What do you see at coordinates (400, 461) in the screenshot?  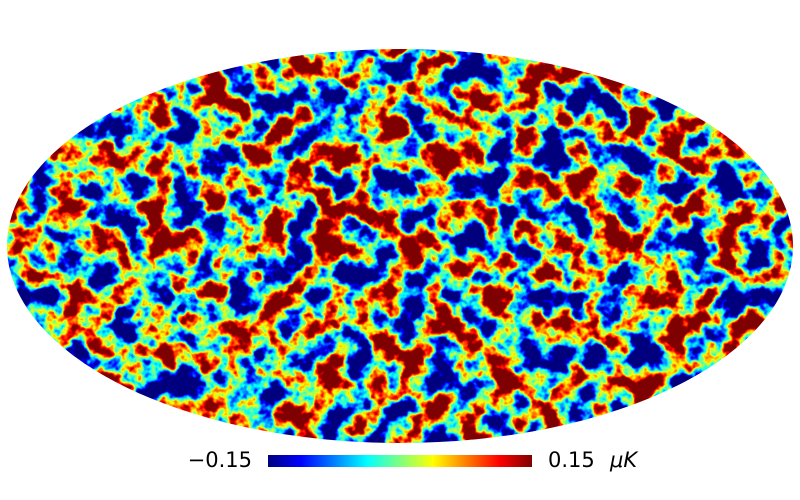 I see `colorbar` at bounding box center [400, 461].